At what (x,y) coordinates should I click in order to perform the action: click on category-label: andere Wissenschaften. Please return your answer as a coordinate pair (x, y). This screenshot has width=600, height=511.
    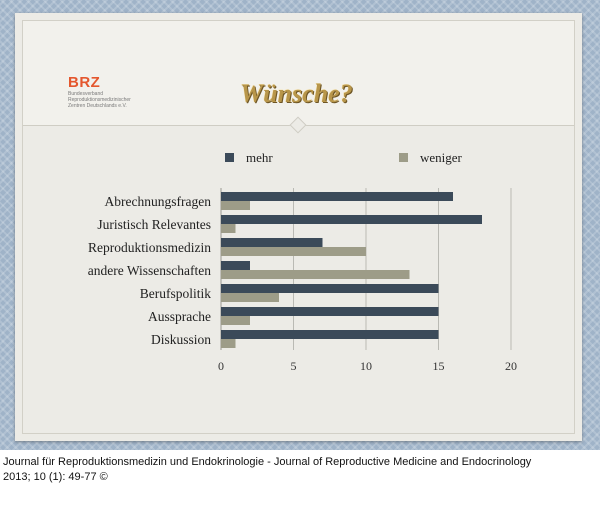
    Looking at the image, I should click on (150, 270).